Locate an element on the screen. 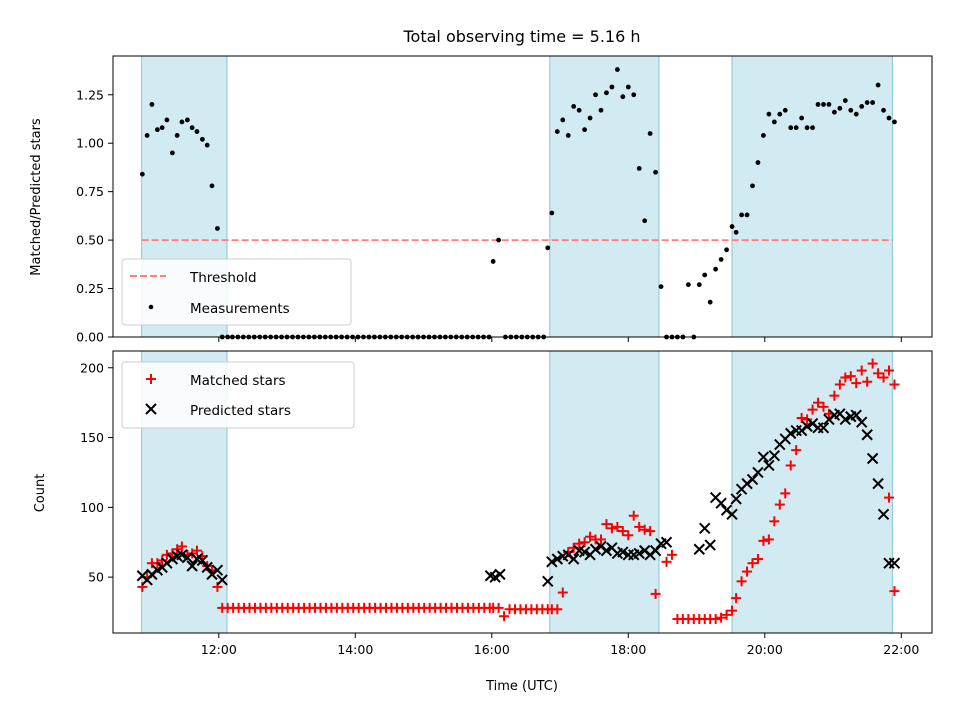  top-y-axis-label: Matched/Predicted stars is located at coordinates (36, 197).